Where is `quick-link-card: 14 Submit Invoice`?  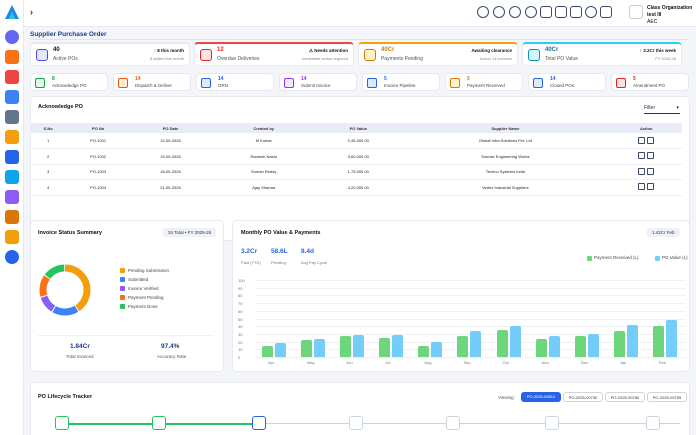 quick-link-card: 14 Submit Invoice is located at coordinates (318, 82).